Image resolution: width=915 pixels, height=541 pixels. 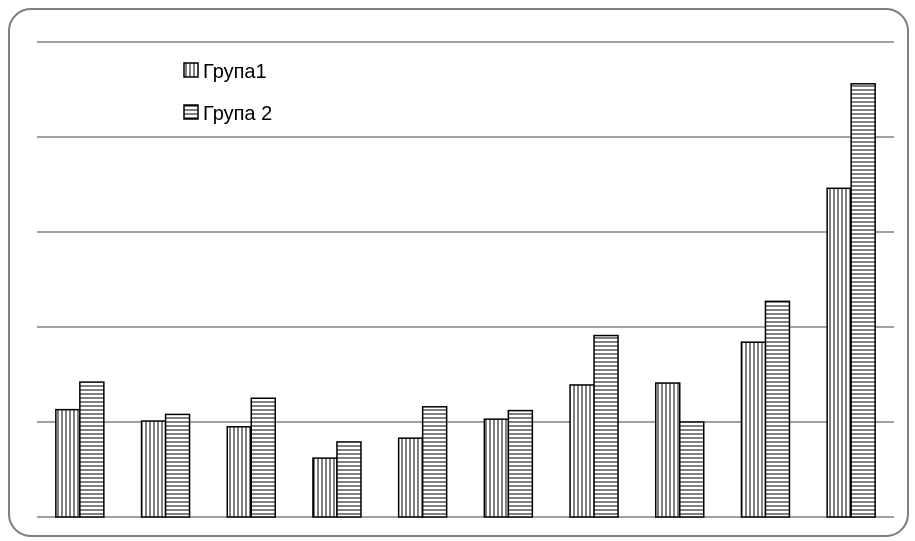 I want to click on legend-label-series-2: Група 2, so click(x=237, y=114).